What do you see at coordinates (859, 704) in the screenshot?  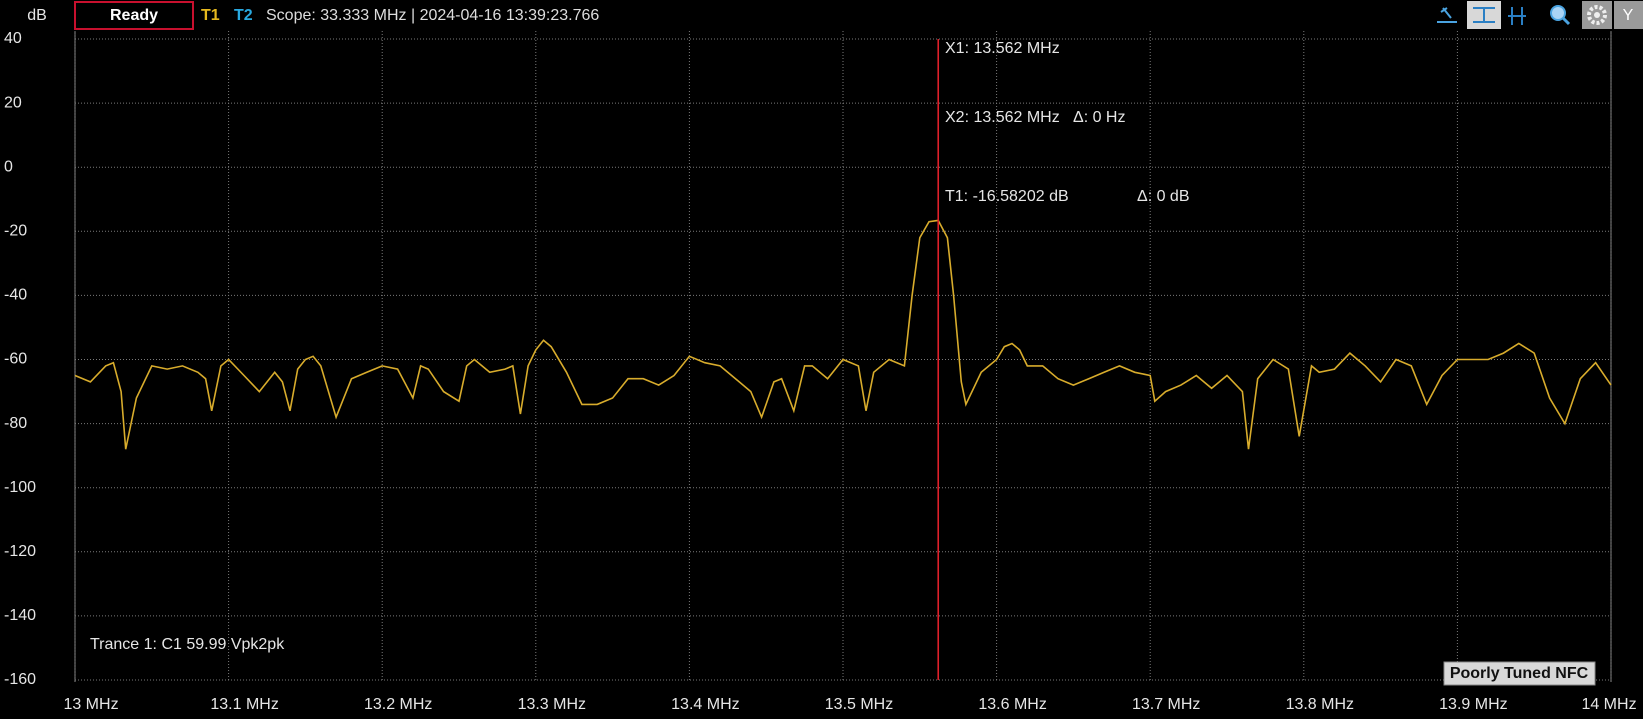 I see `x-tick-label: 13.5 MHz` at bounding box center [859, 704].